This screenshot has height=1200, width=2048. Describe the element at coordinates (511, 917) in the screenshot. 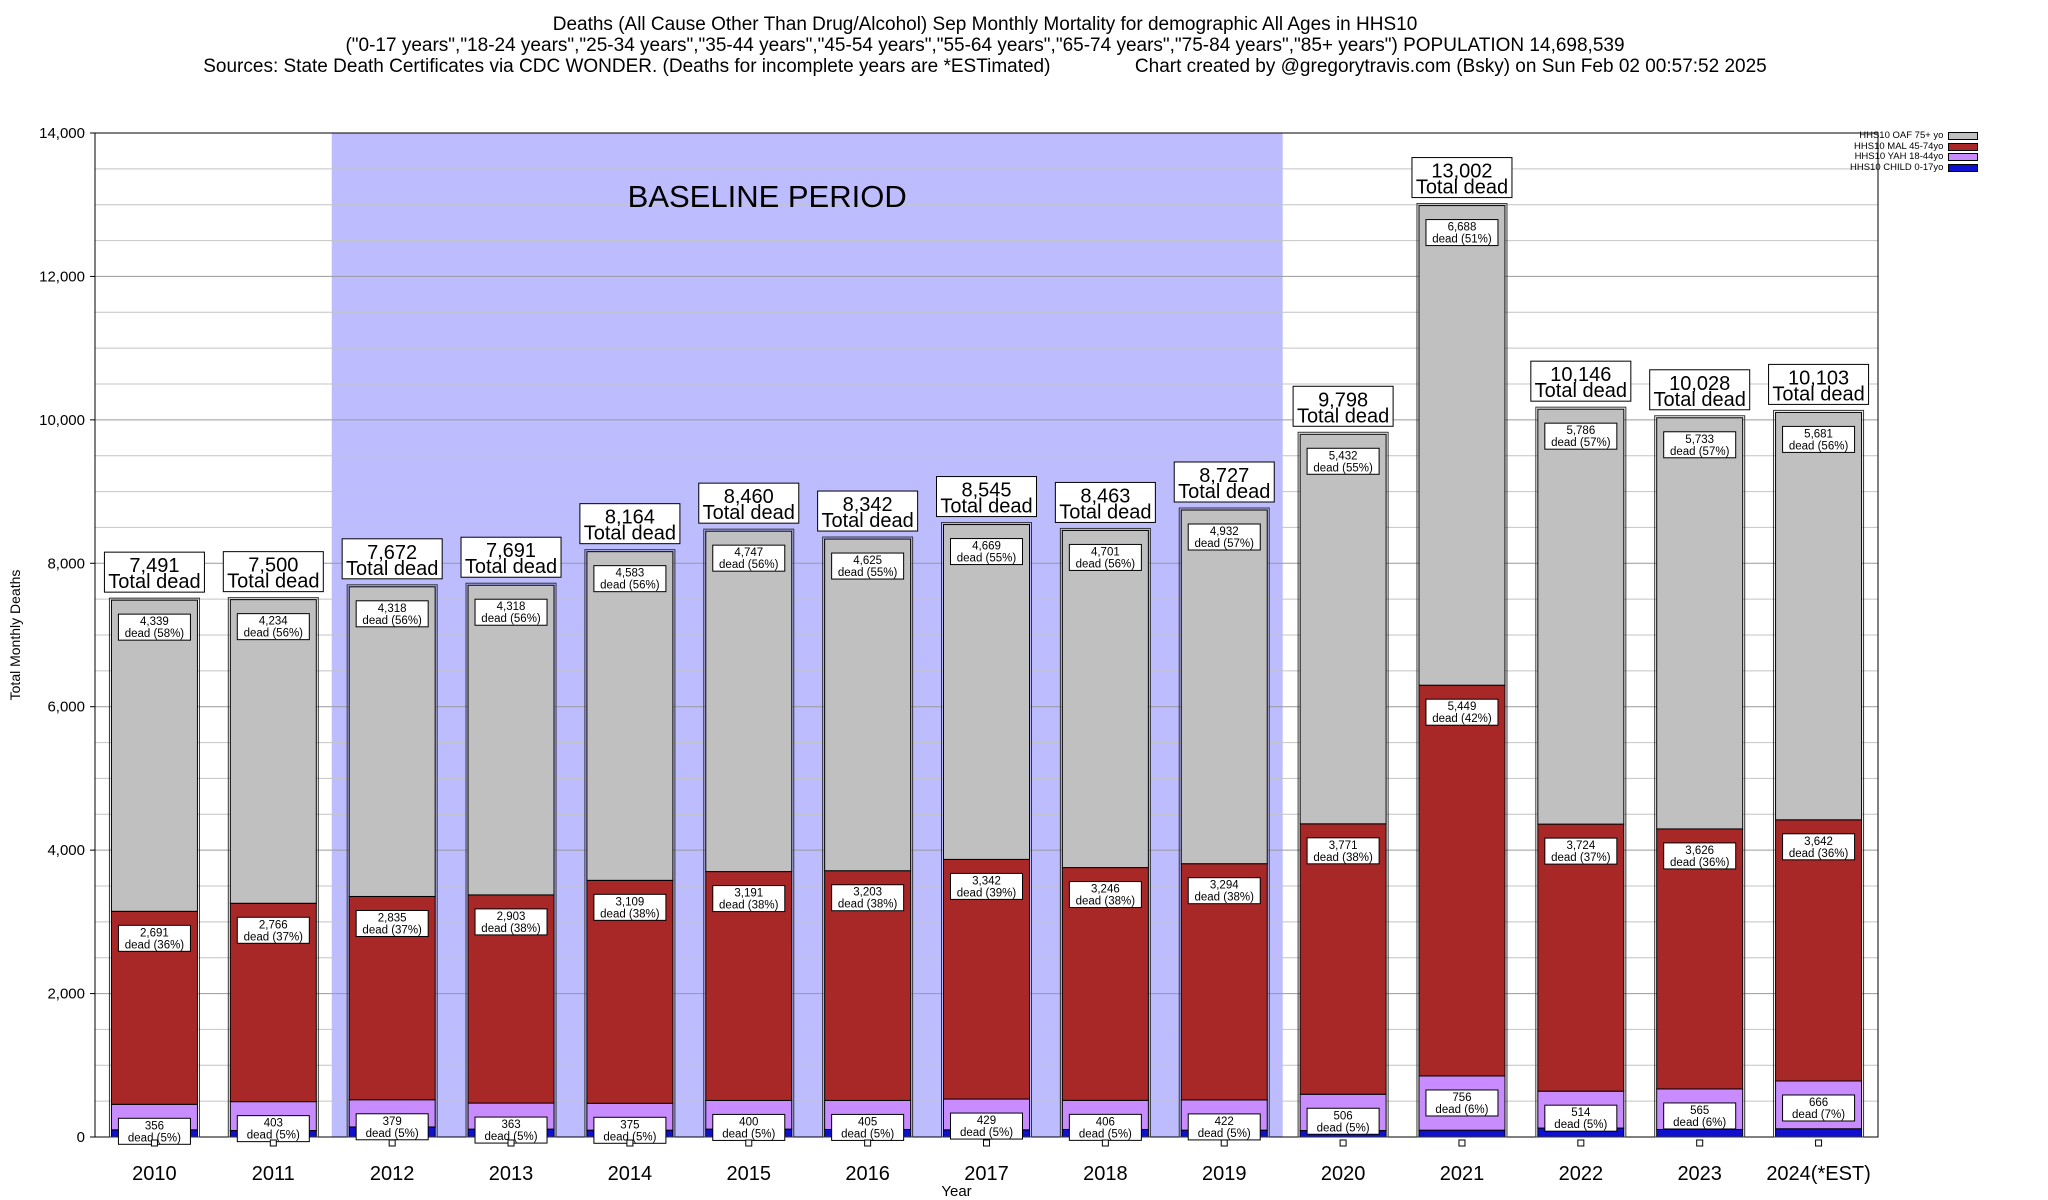

I see `mal-label-value: 2,903` at that location.